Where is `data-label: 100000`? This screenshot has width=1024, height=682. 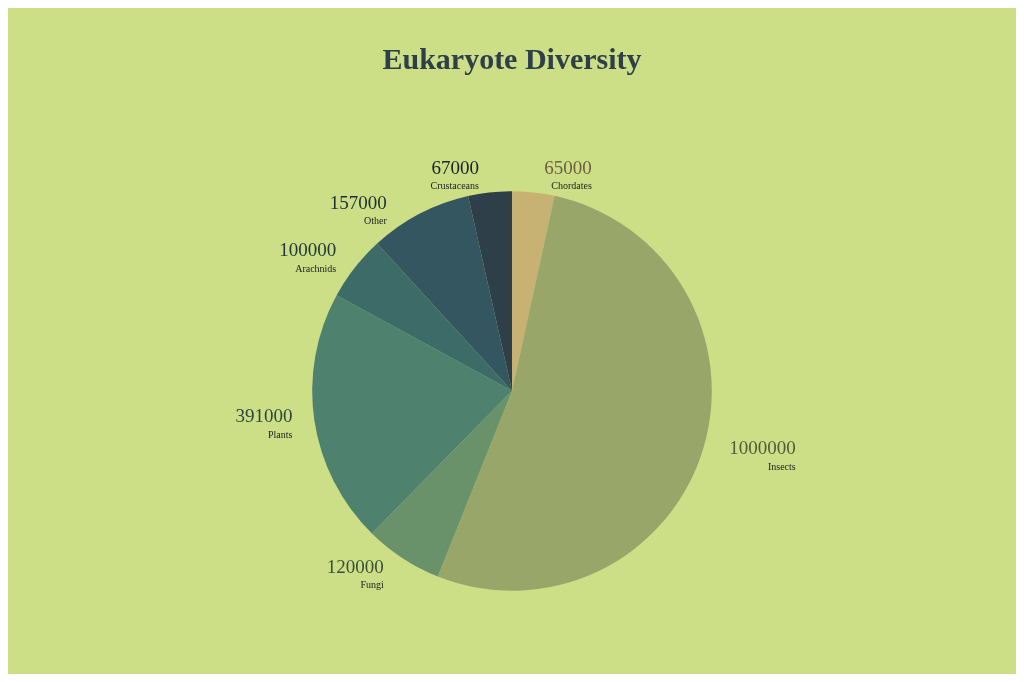 data-label: 100000 is located at coordinates (308, 250).